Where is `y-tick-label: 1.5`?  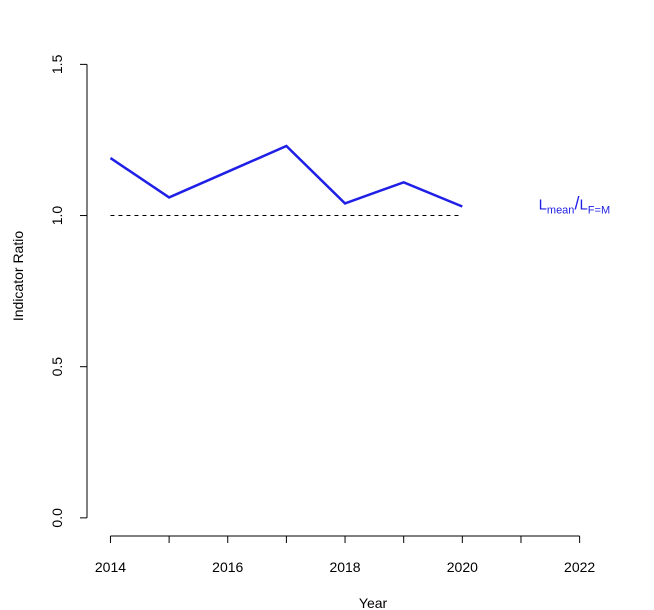 y-tick-label: 1.5 is located at coordinates (57, 64).